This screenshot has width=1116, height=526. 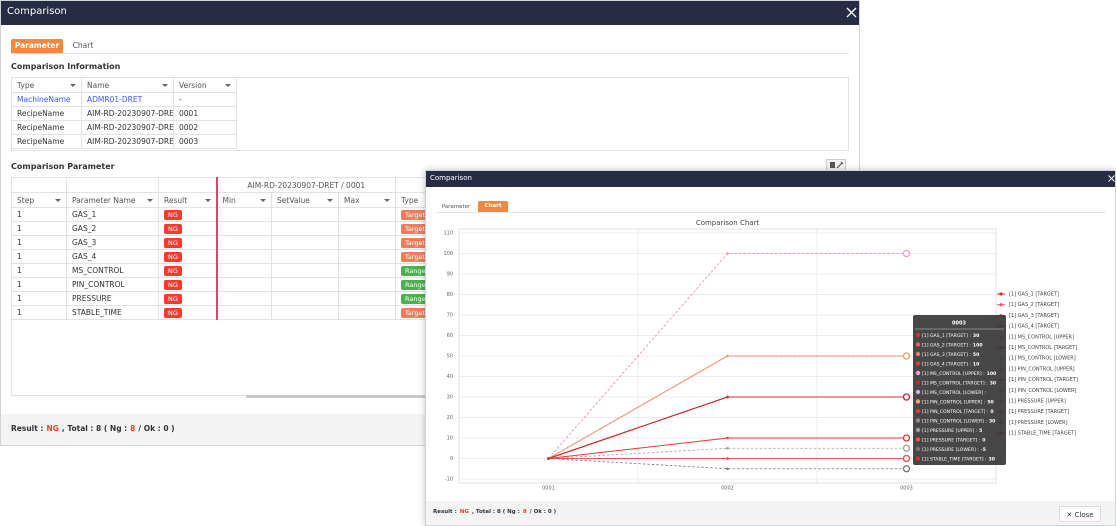 I want to click on section-title: Comparison Parameter, so click(x=63, y=166).